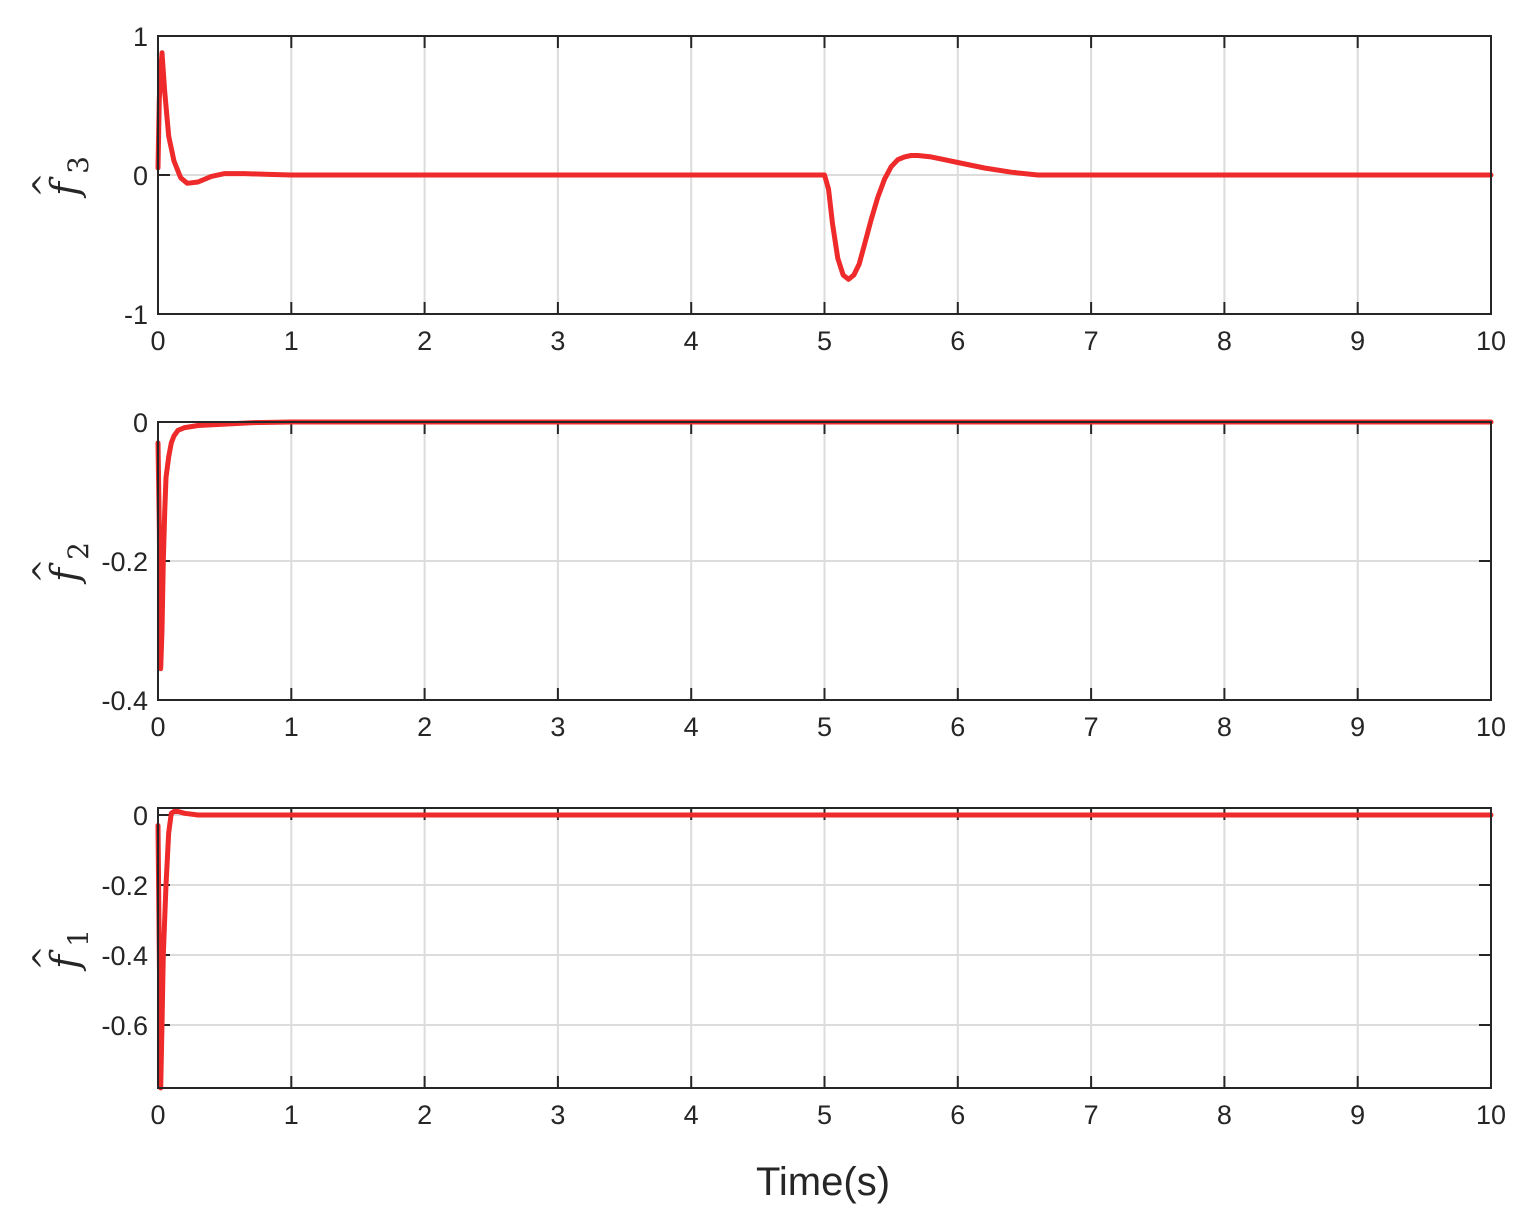 The width and height of the screenshot is (1531, 1226). I want to click on y-tick-label: 1, so click(140, 37).